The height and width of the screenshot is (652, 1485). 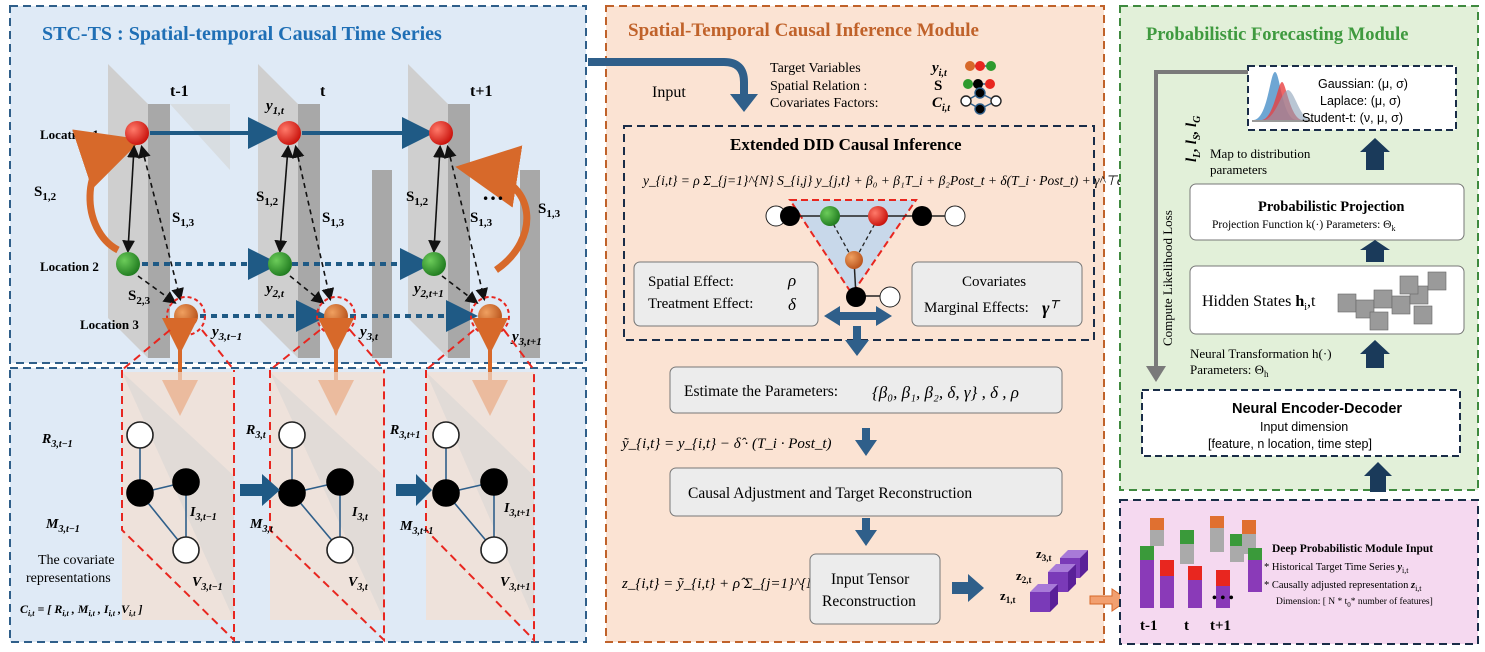 I want to click on label-y1t: y1,t, so click(x=274, y=107).